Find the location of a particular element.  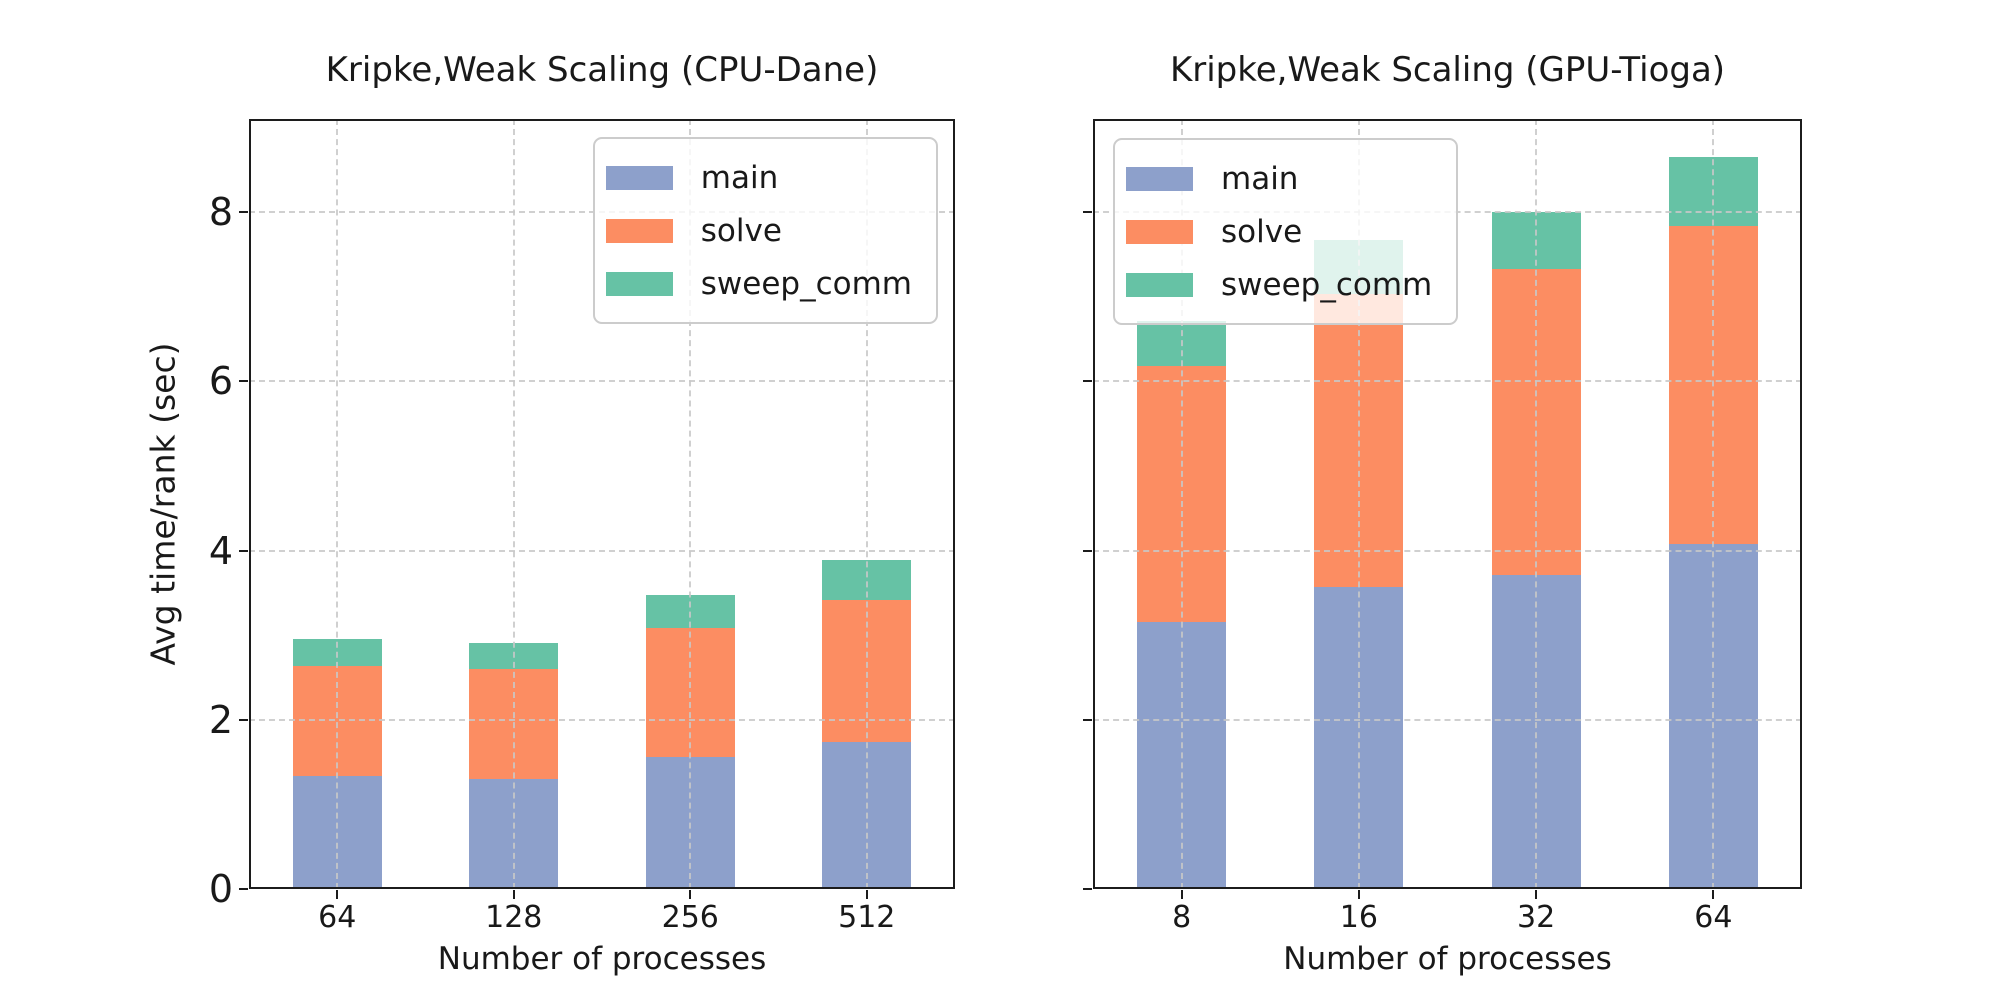

y-tick-label-0: 0 is located at coordinates (220, 889).